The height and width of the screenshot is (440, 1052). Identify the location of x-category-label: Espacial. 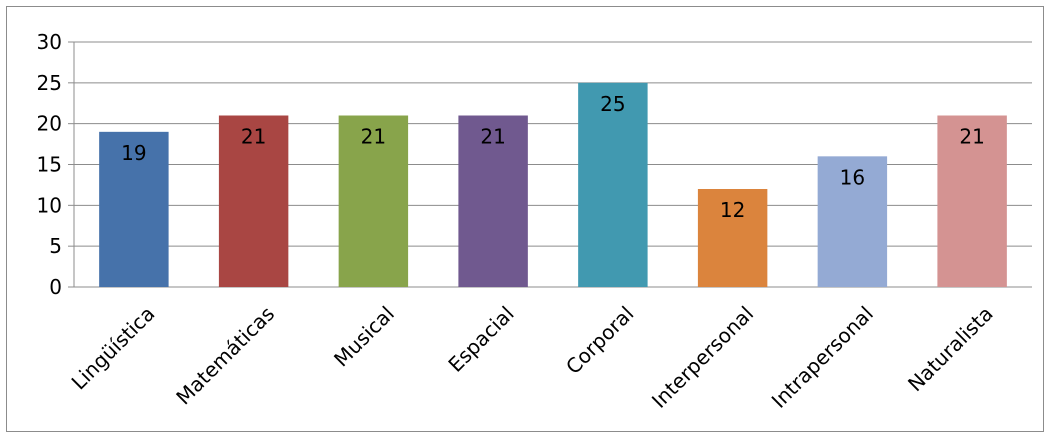
(480, 339).